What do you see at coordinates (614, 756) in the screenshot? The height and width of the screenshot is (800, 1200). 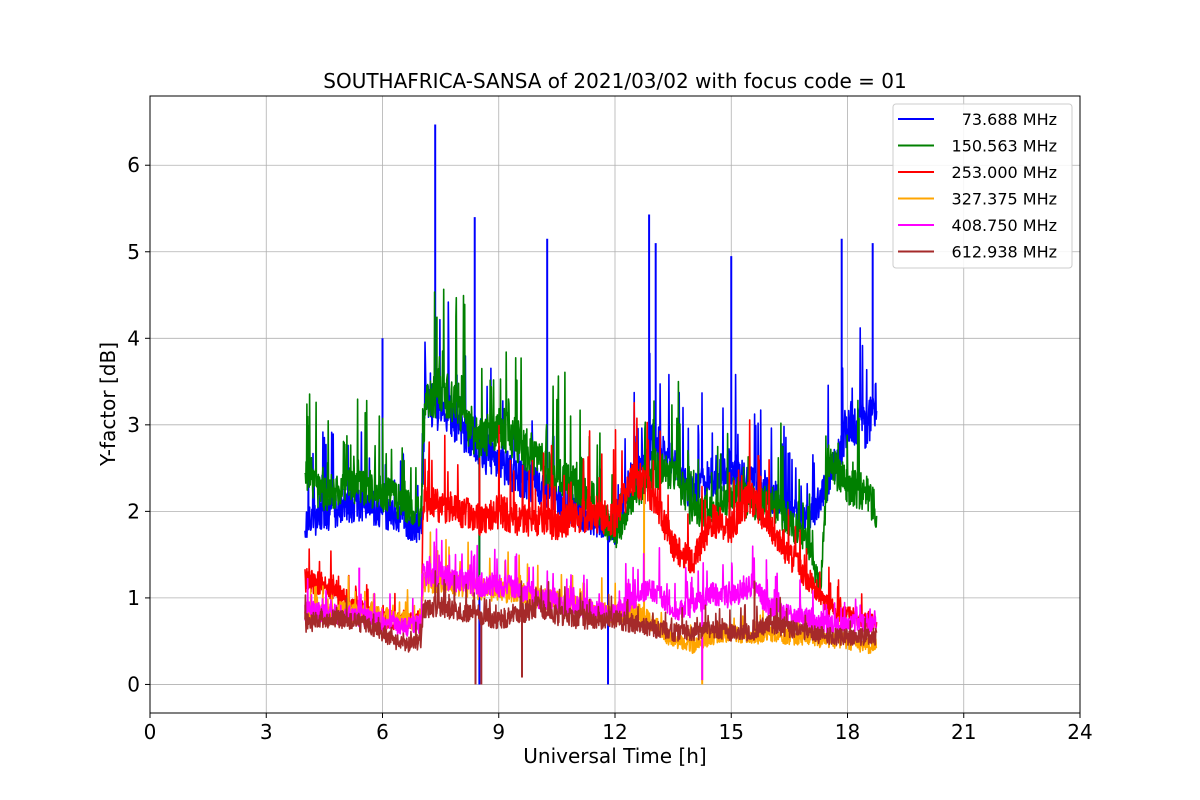 I see `x-axis-label: Universal Time [h]` at bounding box center [614, 756].